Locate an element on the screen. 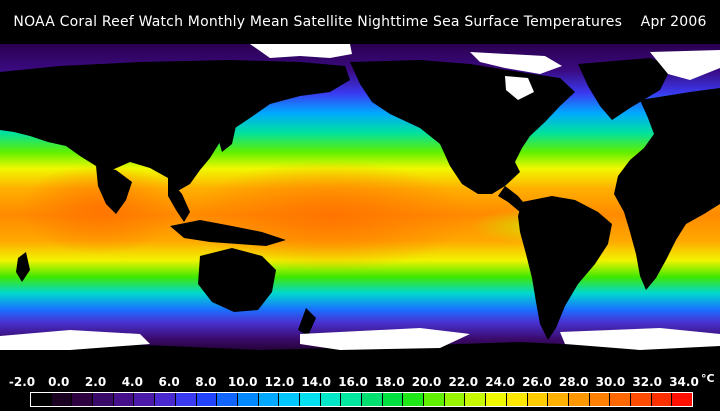  colorbar-tick-label: 4.0 is located at coordinates (132, 382).